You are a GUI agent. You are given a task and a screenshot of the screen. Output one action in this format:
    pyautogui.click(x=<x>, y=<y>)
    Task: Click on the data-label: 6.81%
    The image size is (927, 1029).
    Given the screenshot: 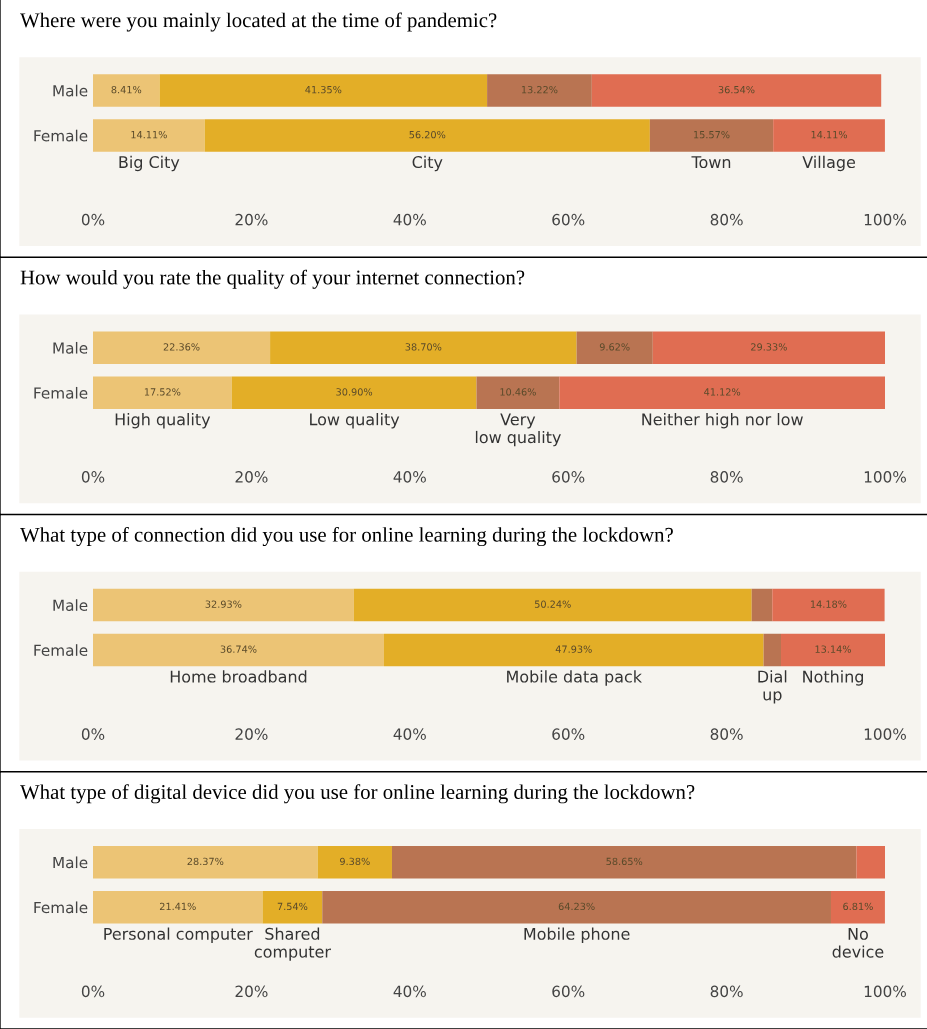 What is the action you would take?
    pyautogui.click(x=858, y=906)
    